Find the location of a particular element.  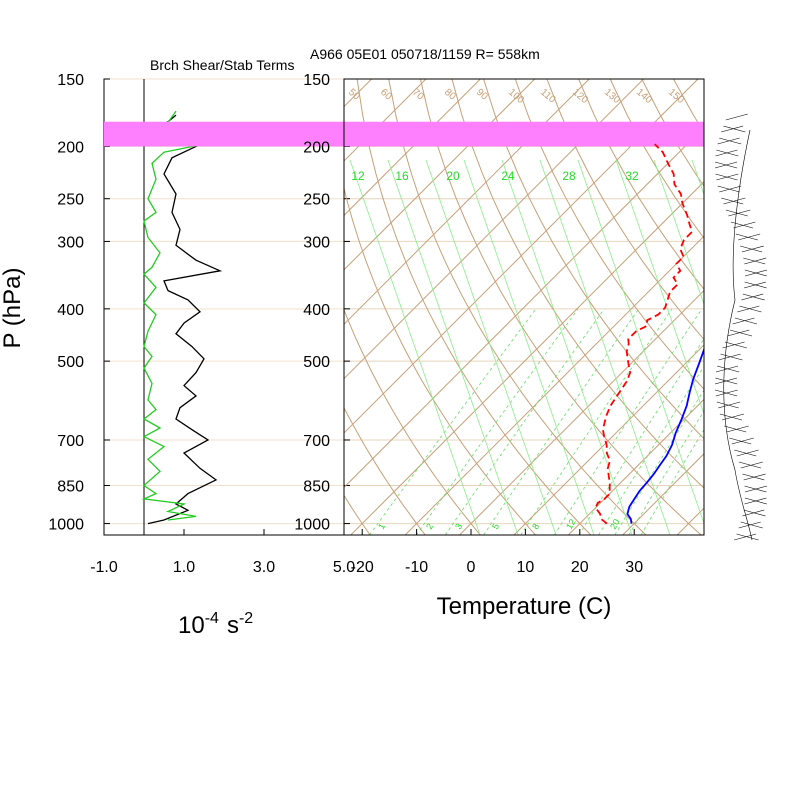

left-panel-series is located at coordinates (182, 317).